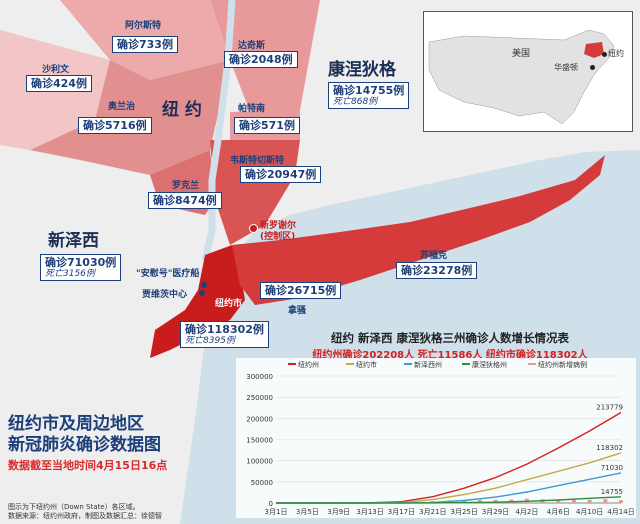  What do you see at coordinates (186, 186) in the screenshot?
I see `county-name-rockland: 罗克兰` at bounding box center [186, 186].